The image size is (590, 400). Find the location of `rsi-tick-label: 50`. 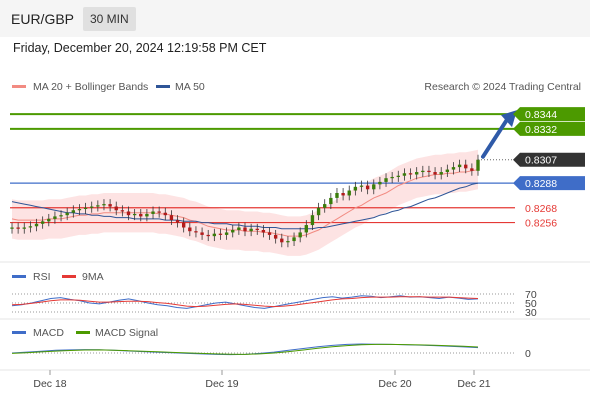

rsi-tick-label: 50 is located at coordinates (531, 304).